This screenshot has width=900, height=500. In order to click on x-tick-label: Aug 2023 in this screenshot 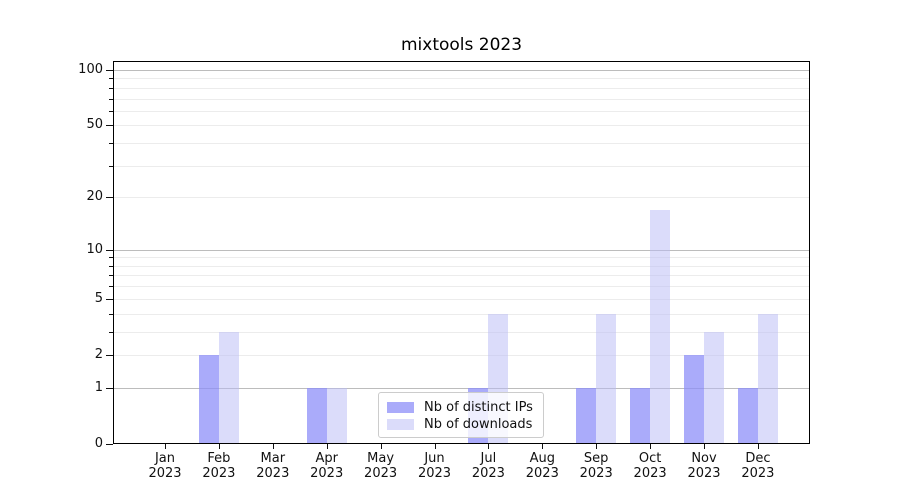, I will do `click(542, 466)`.